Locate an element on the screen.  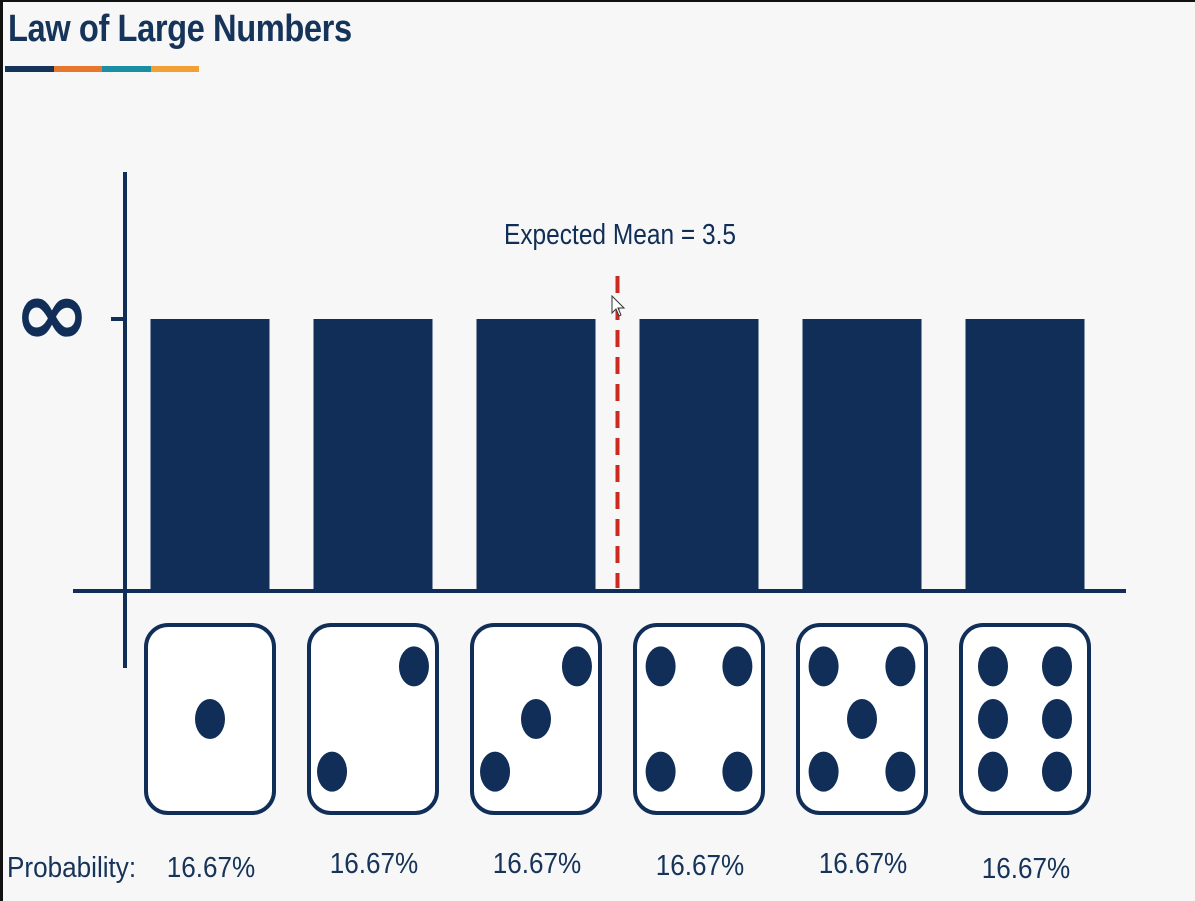
probability-label: Probability: is located at coordinates (72, 868).